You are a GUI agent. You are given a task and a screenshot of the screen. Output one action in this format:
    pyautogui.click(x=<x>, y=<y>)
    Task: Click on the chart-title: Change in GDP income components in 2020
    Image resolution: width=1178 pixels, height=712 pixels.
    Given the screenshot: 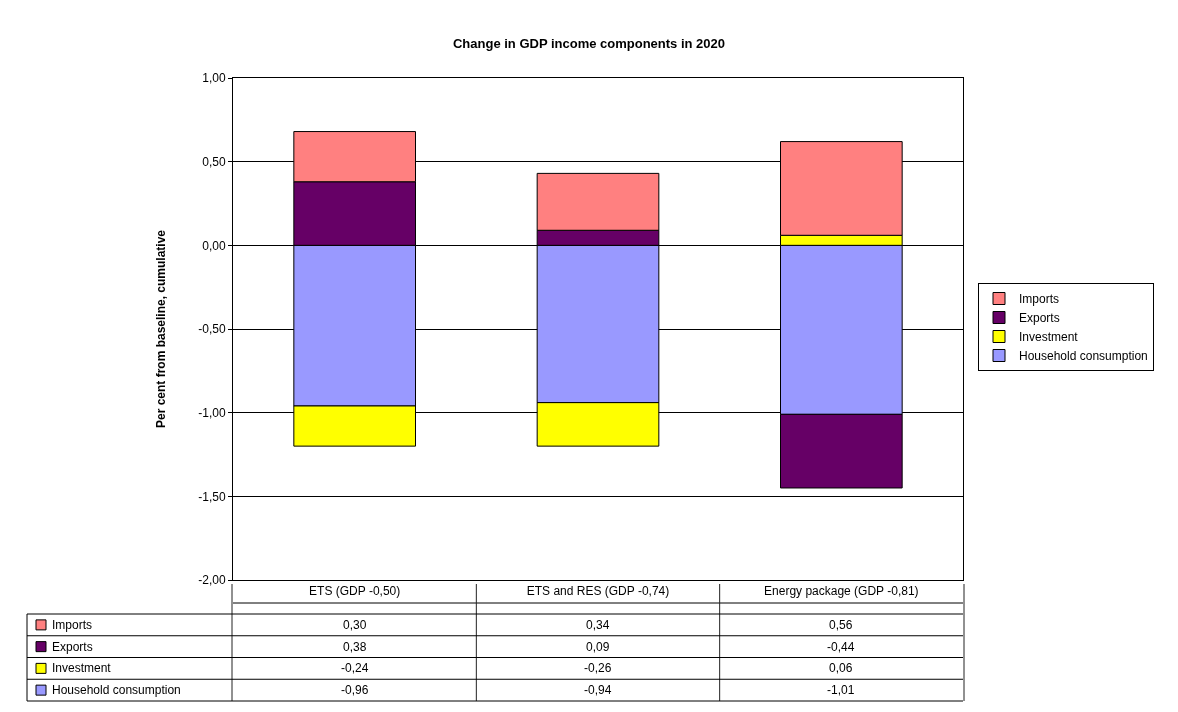 What is the action you would take?
    pyautogui.click(x=589, y=43)
    